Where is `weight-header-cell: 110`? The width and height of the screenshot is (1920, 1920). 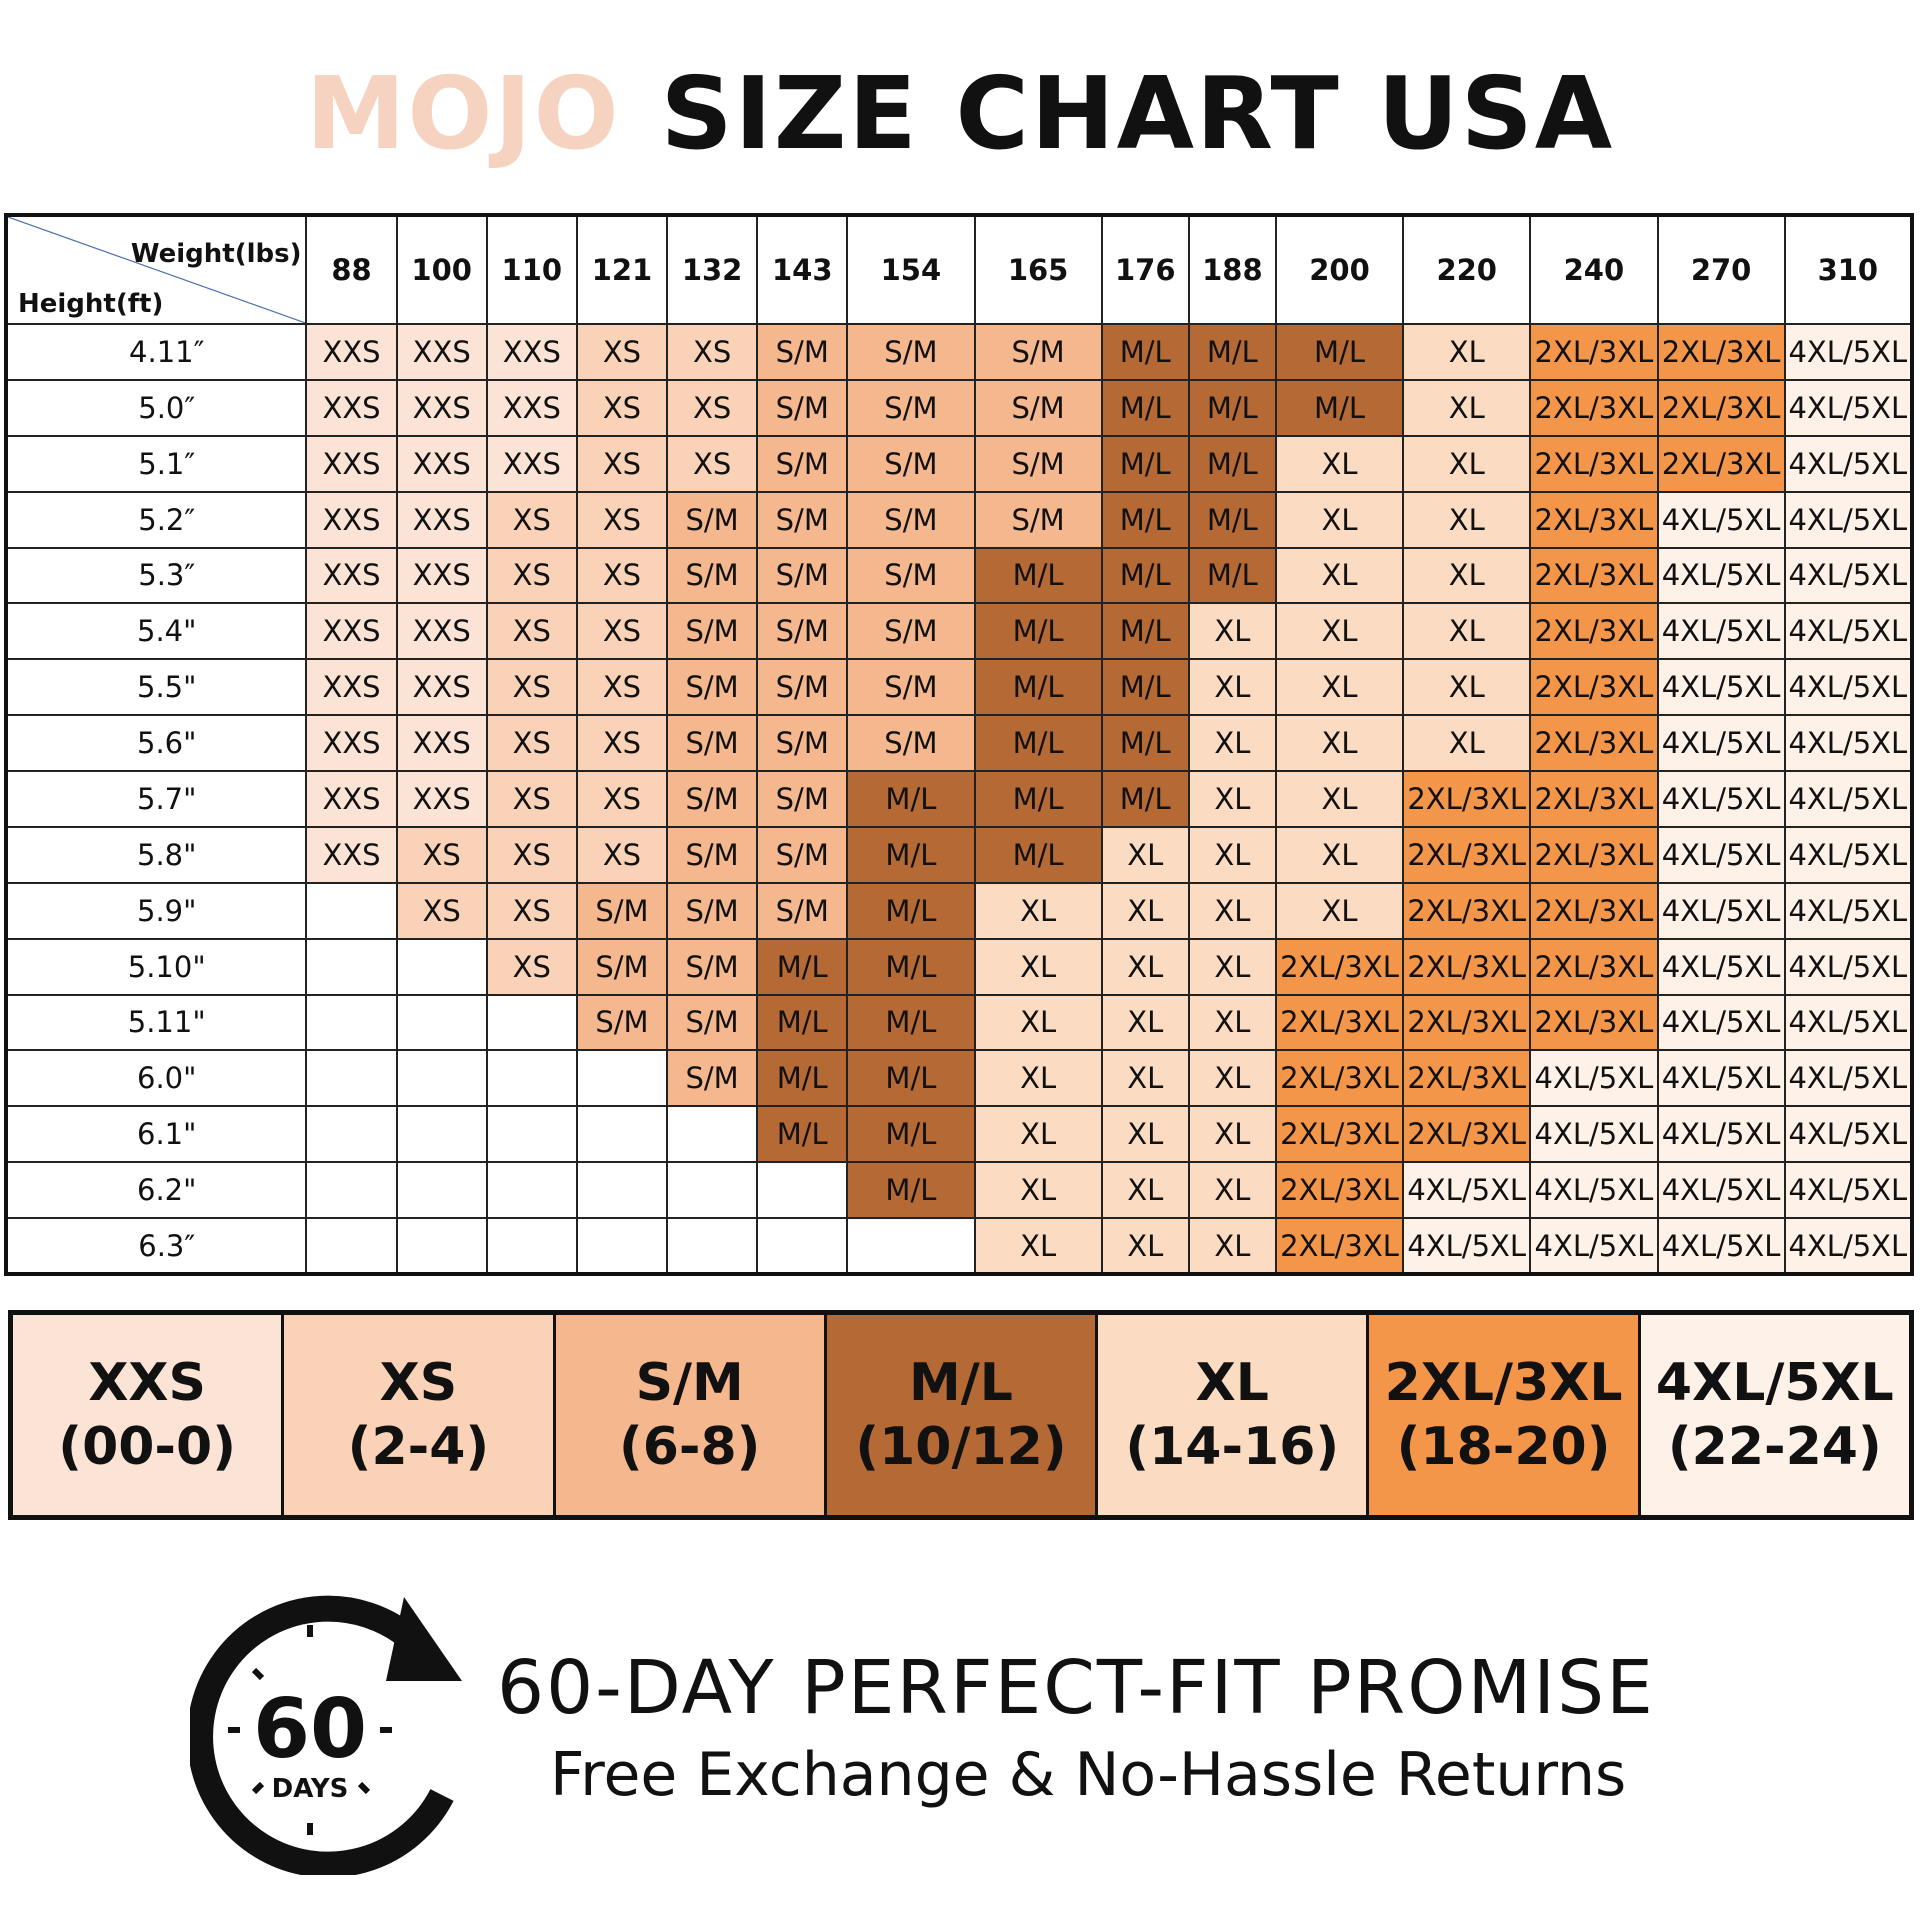
weight-header-cell: 110 is located at coordinates (531, 269).